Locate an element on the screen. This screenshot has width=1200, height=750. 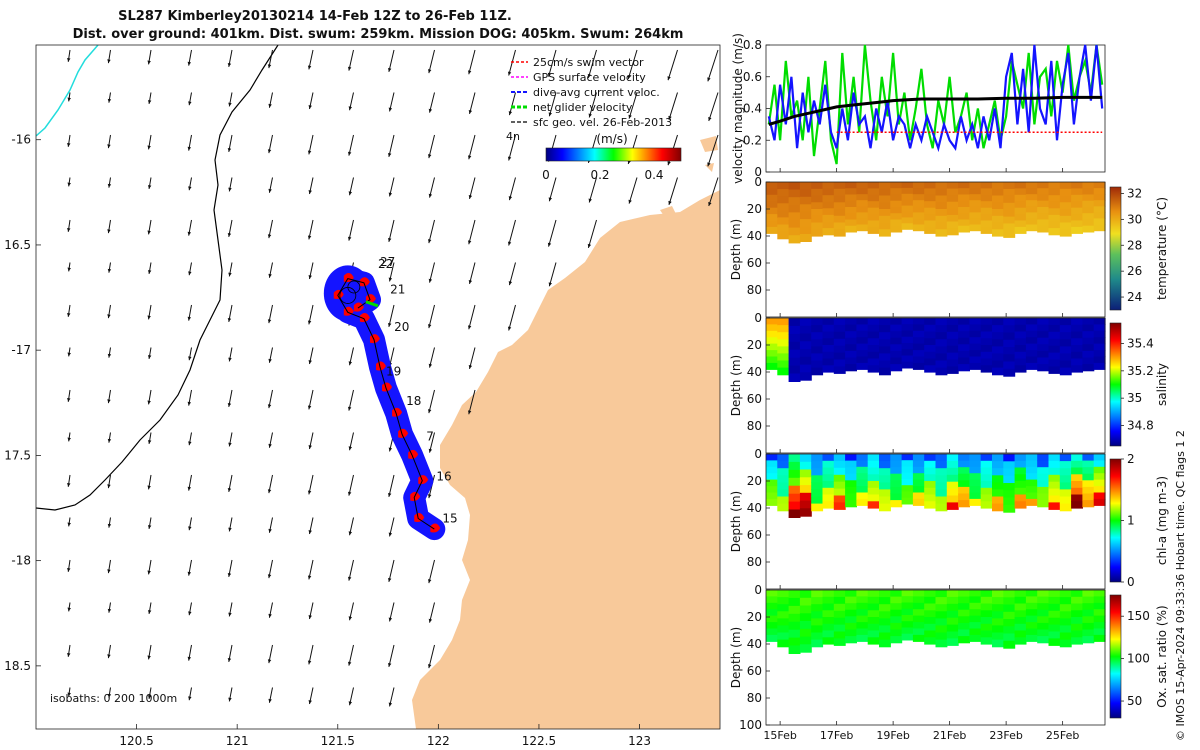
swim-vector is located at coordinates (364, 318).